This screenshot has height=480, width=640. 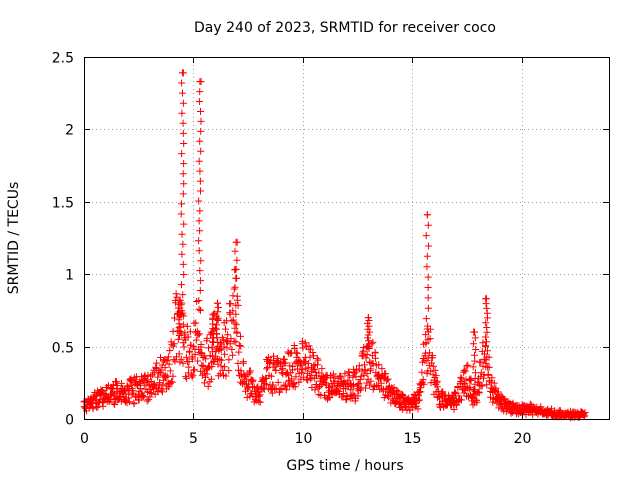 I want to click on y-tick-label: 1, so click(x=69, y=276).